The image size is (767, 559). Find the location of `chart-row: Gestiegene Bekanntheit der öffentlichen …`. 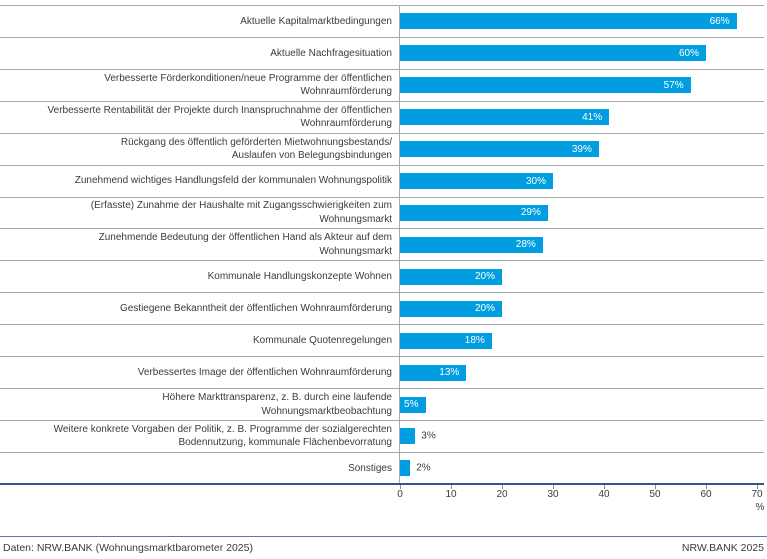

chart-row: Gestiegene Bekanntheit der öffentlichen … is located at coordinates (382, 308).